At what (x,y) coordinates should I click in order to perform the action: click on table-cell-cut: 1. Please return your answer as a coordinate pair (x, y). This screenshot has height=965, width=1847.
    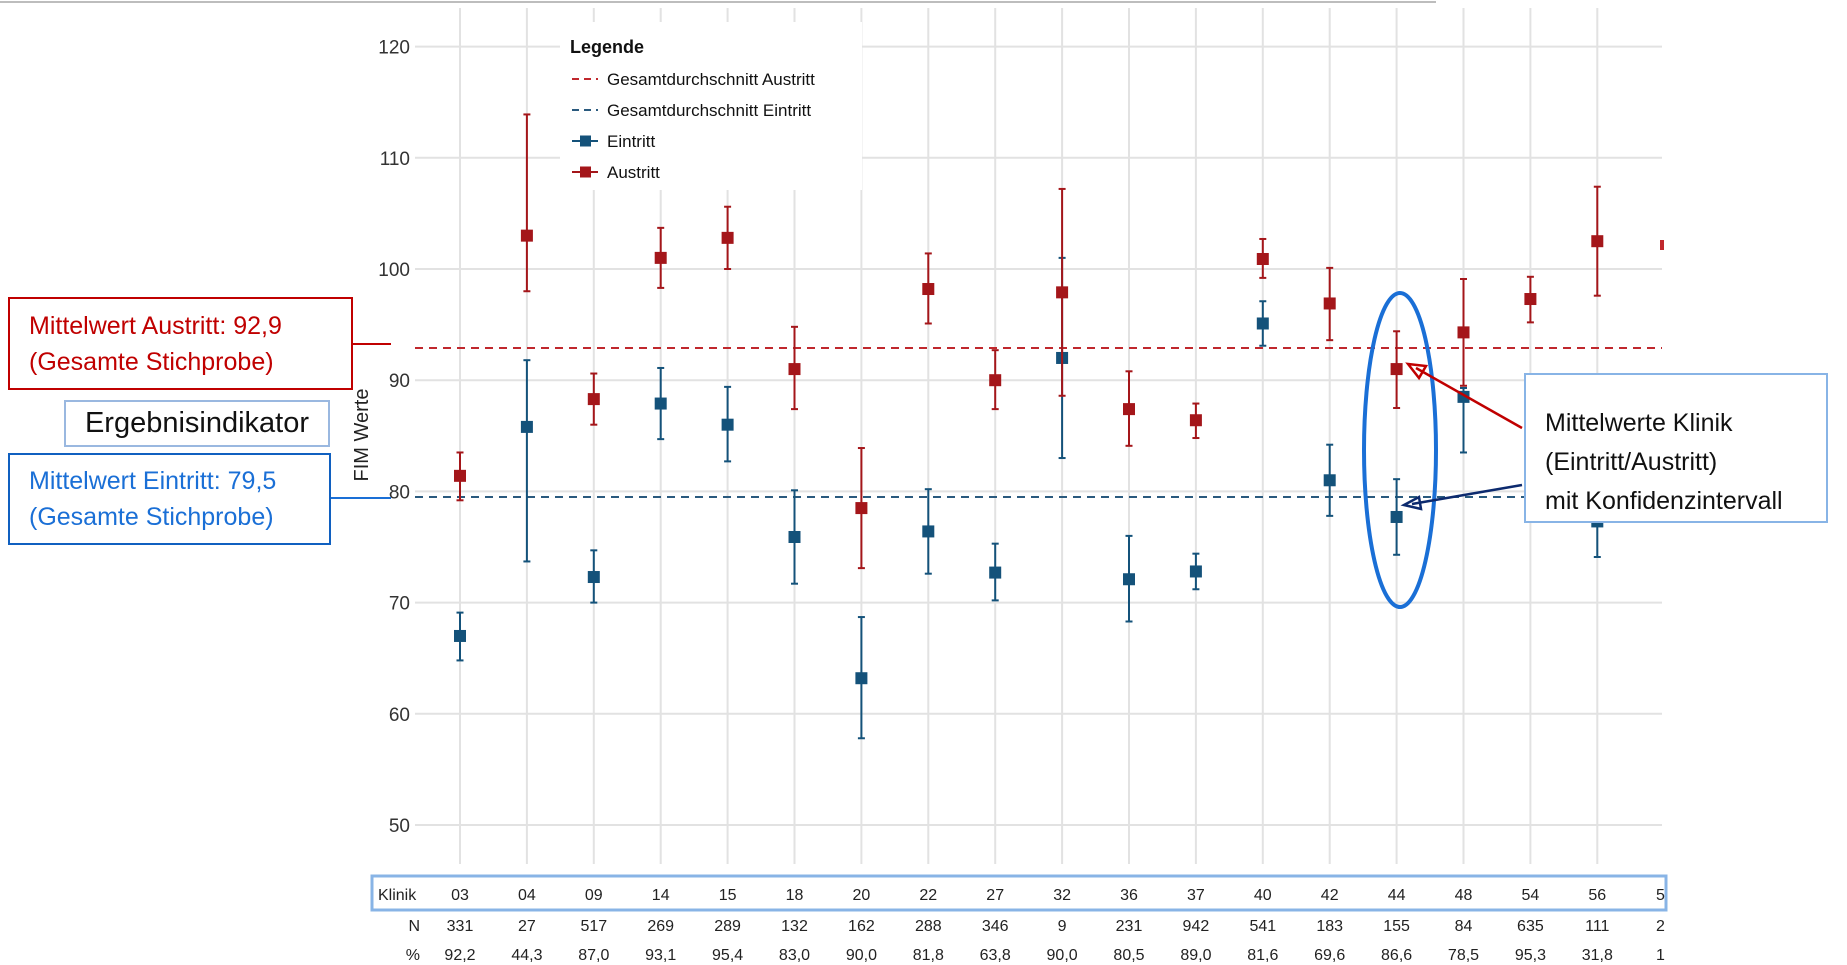
    Looking at the image, I should click on (1660, 955).